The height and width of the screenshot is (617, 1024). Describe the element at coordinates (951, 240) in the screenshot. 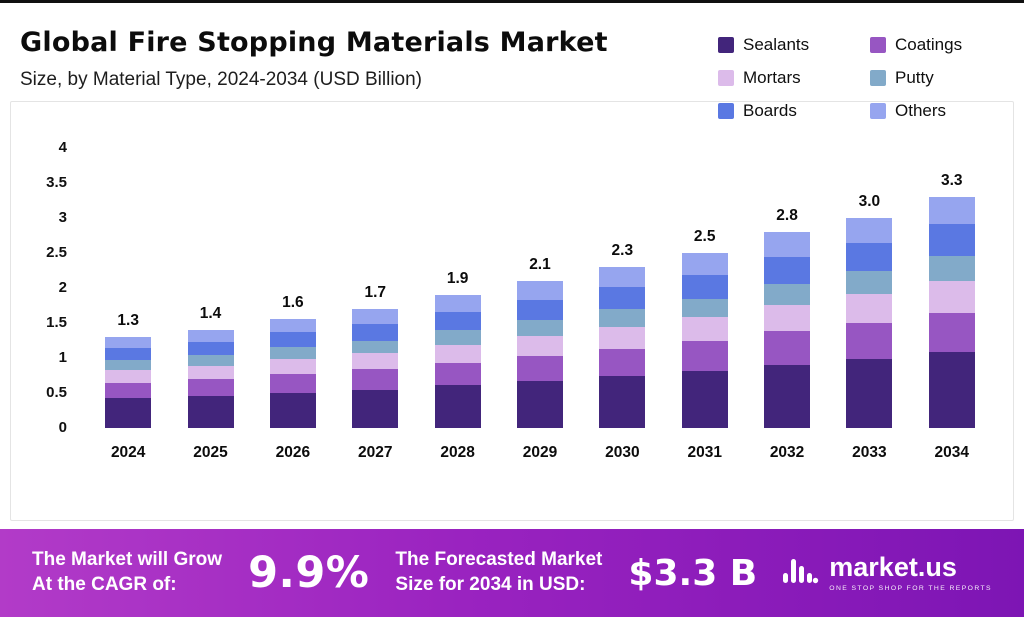

I see `segment-boards-2034` at that location.